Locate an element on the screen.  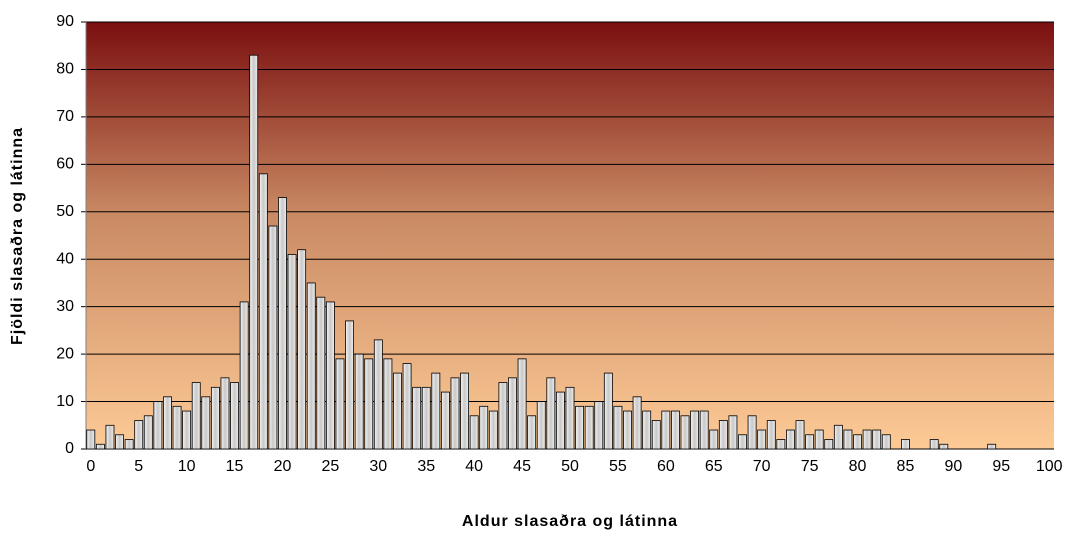
x-tick-label: 0 is located at coordinates (90, 466).